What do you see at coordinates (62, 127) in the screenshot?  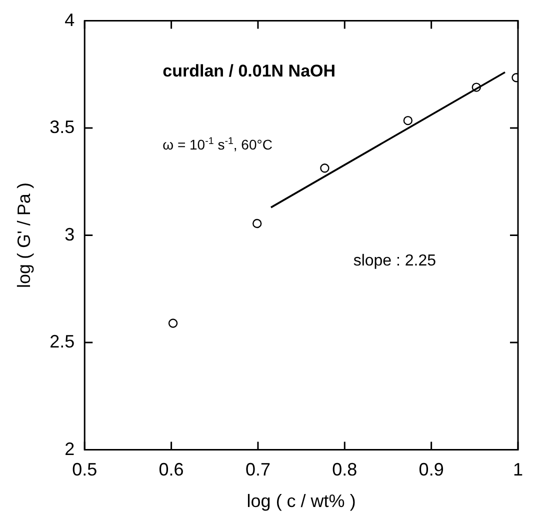 I see `y-tick-label: 3.5` at bounding box center [62, 127].